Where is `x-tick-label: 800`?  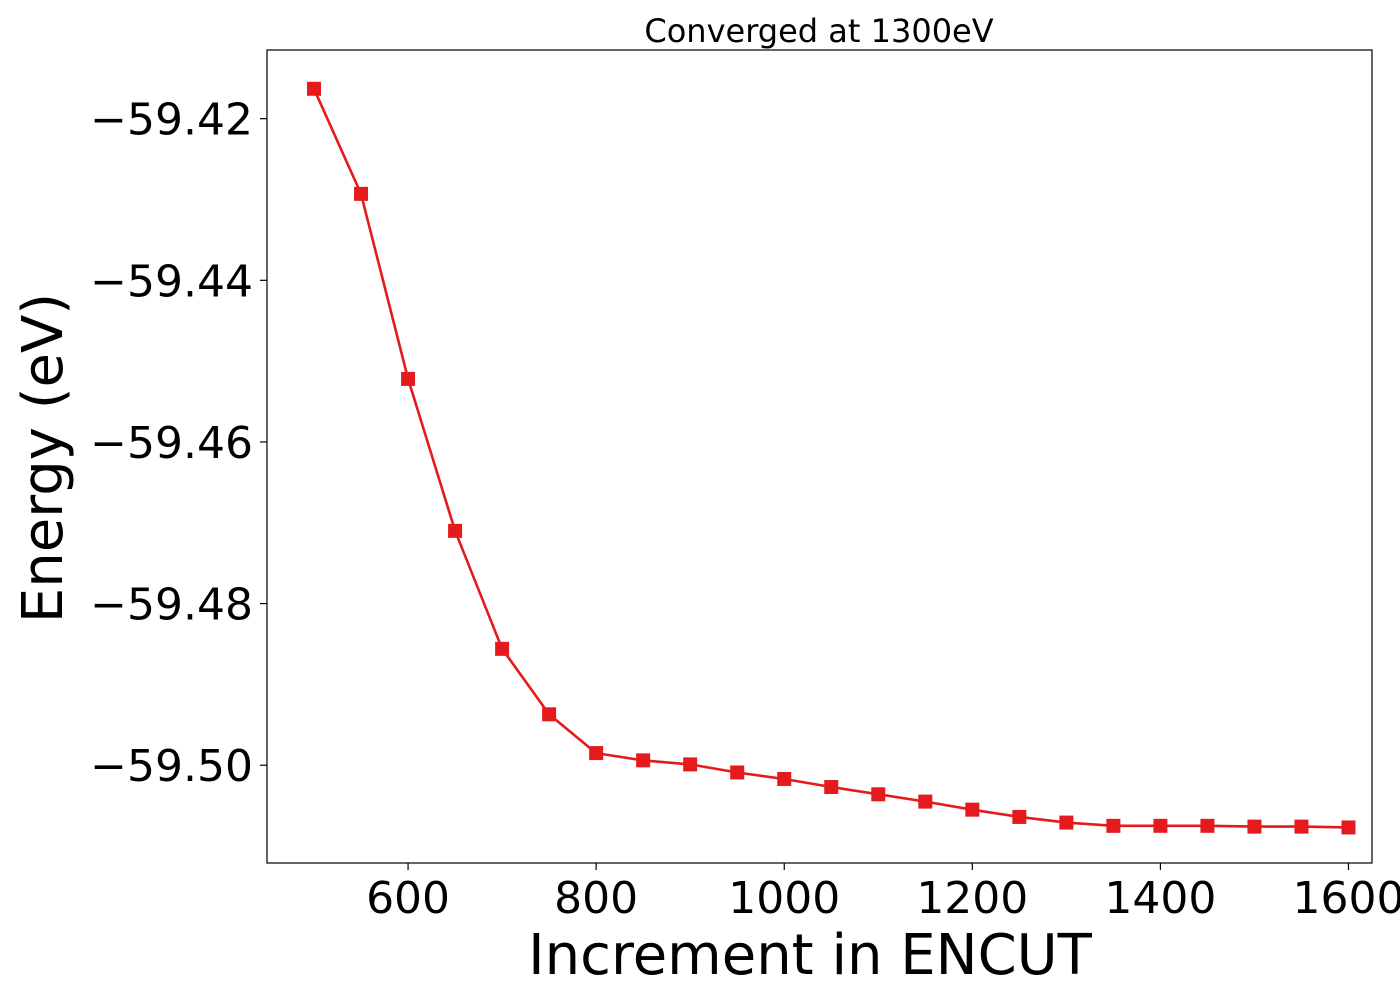 x-tick-label: 800 is located at coordinates (596, 898).